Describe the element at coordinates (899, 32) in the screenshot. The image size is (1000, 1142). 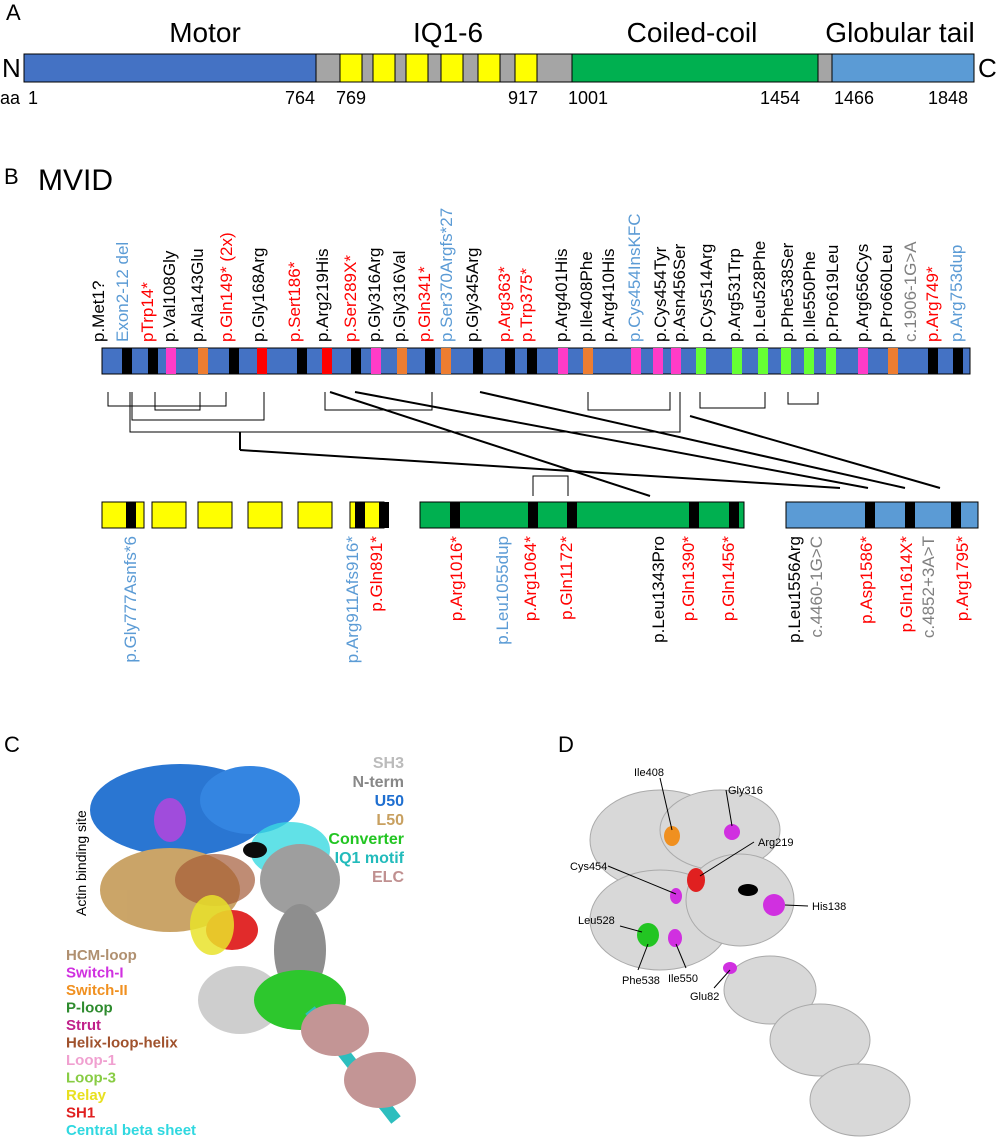
I see `domain-tail-label: Globular tail` at that location.